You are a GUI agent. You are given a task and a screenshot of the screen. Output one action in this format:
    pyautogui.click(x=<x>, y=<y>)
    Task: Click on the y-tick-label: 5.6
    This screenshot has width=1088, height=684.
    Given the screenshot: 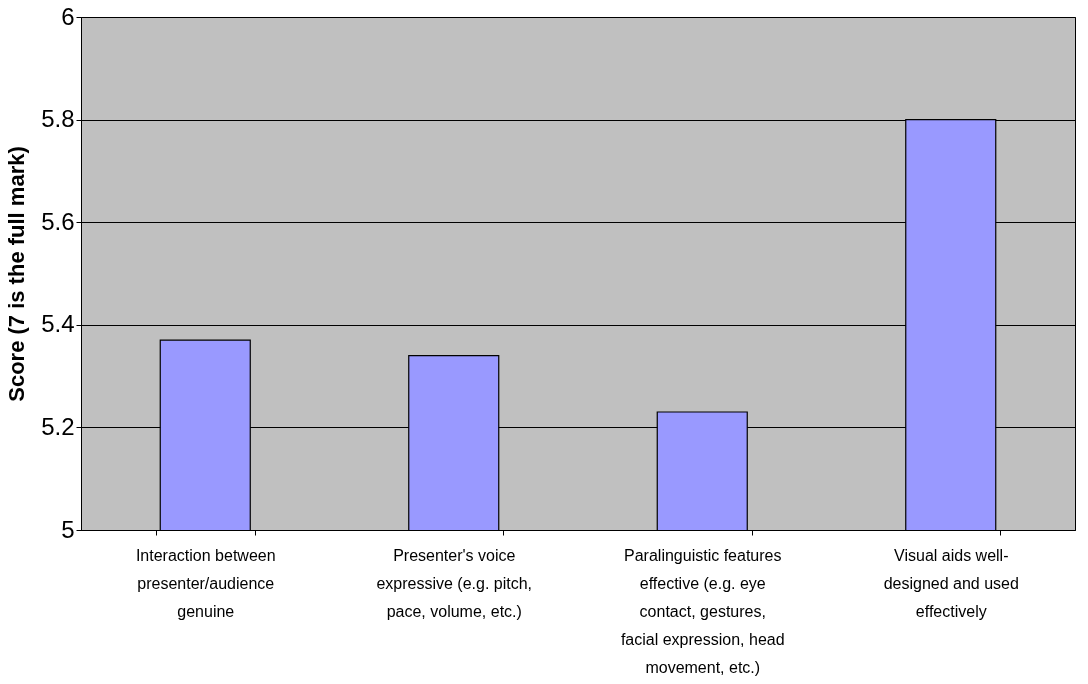 What is the action you would take?
    pyautogui.click(x=58, y=221)
    